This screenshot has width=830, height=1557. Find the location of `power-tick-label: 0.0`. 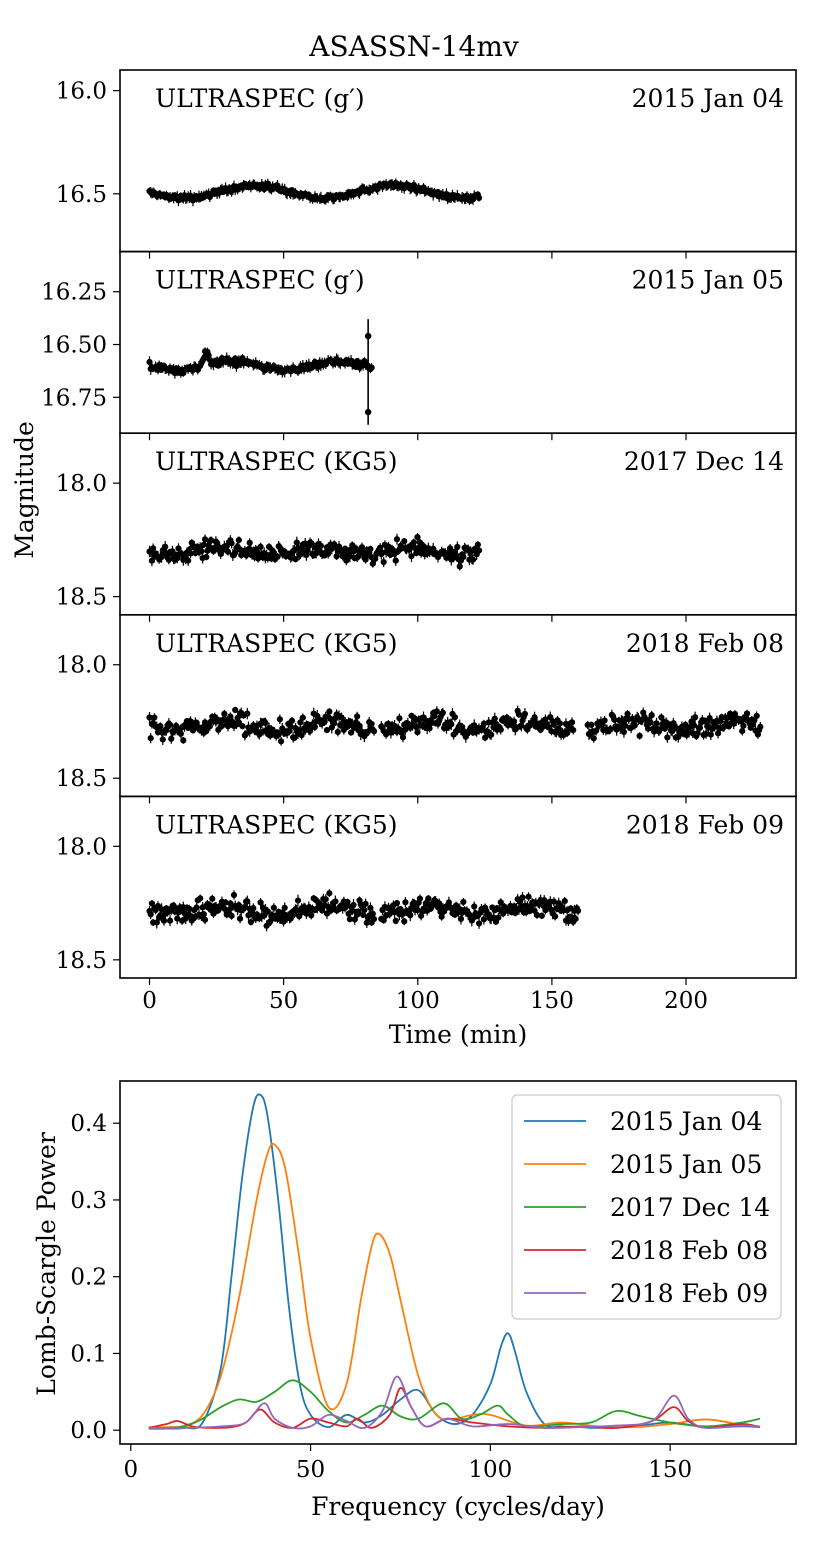

power-tick-label: 0.0 is located at coordinates (88, 1431).